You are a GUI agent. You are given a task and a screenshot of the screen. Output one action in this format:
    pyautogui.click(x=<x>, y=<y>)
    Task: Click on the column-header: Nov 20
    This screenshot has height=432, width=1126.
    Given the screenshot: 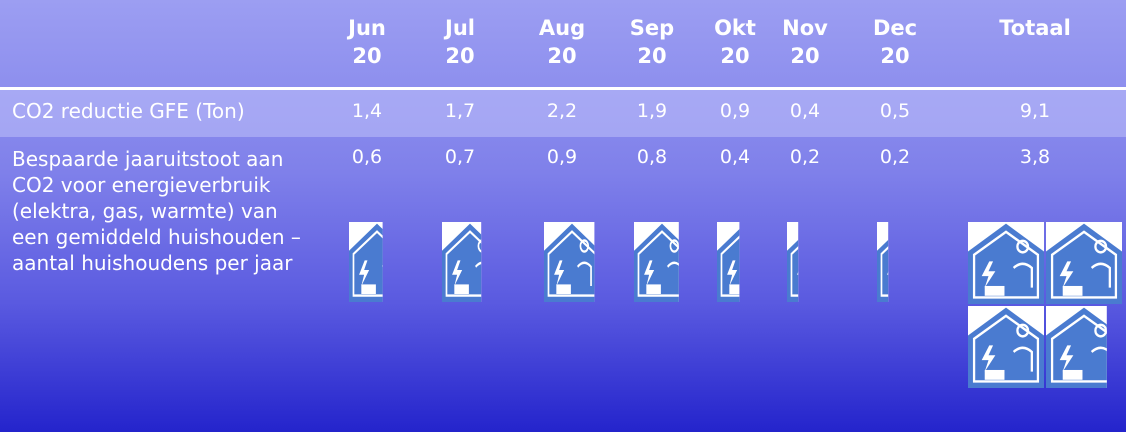 What is the action you would take?
    pyautogui.click(x=805, y=42)
    